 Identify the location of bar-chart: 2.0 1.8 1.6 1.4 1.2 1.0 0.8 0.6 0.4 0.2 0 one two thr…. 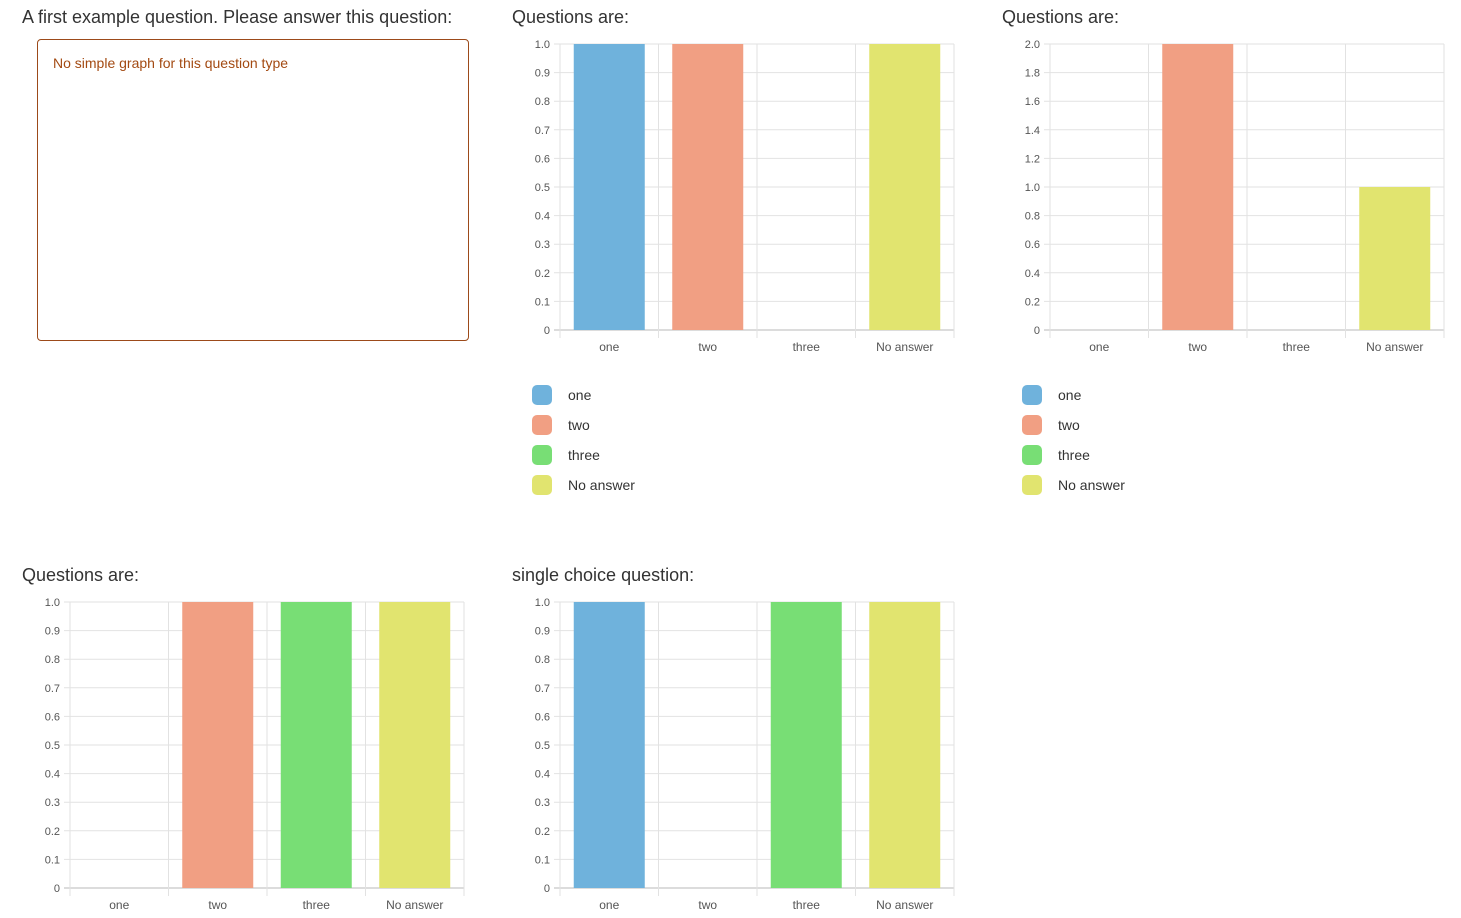
(1235, 196).